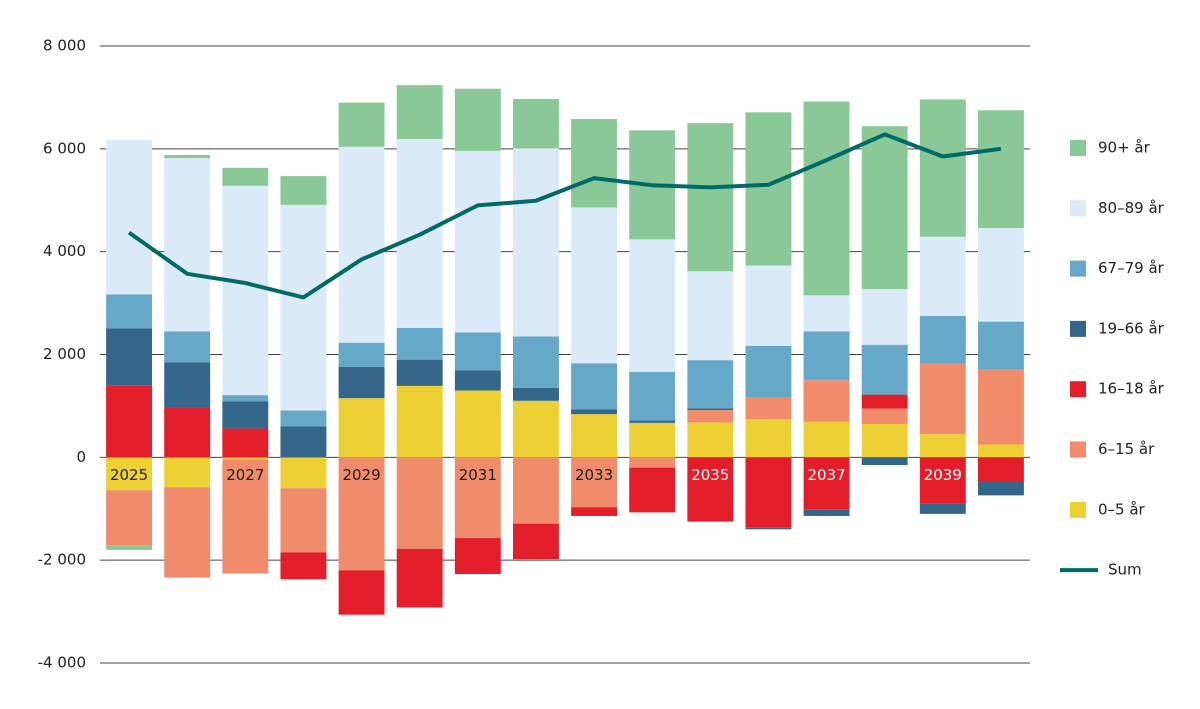  Describe the element at coordinates (1131, 389) in the screenshot. I see `legend-label: 16–18 år` at that location.